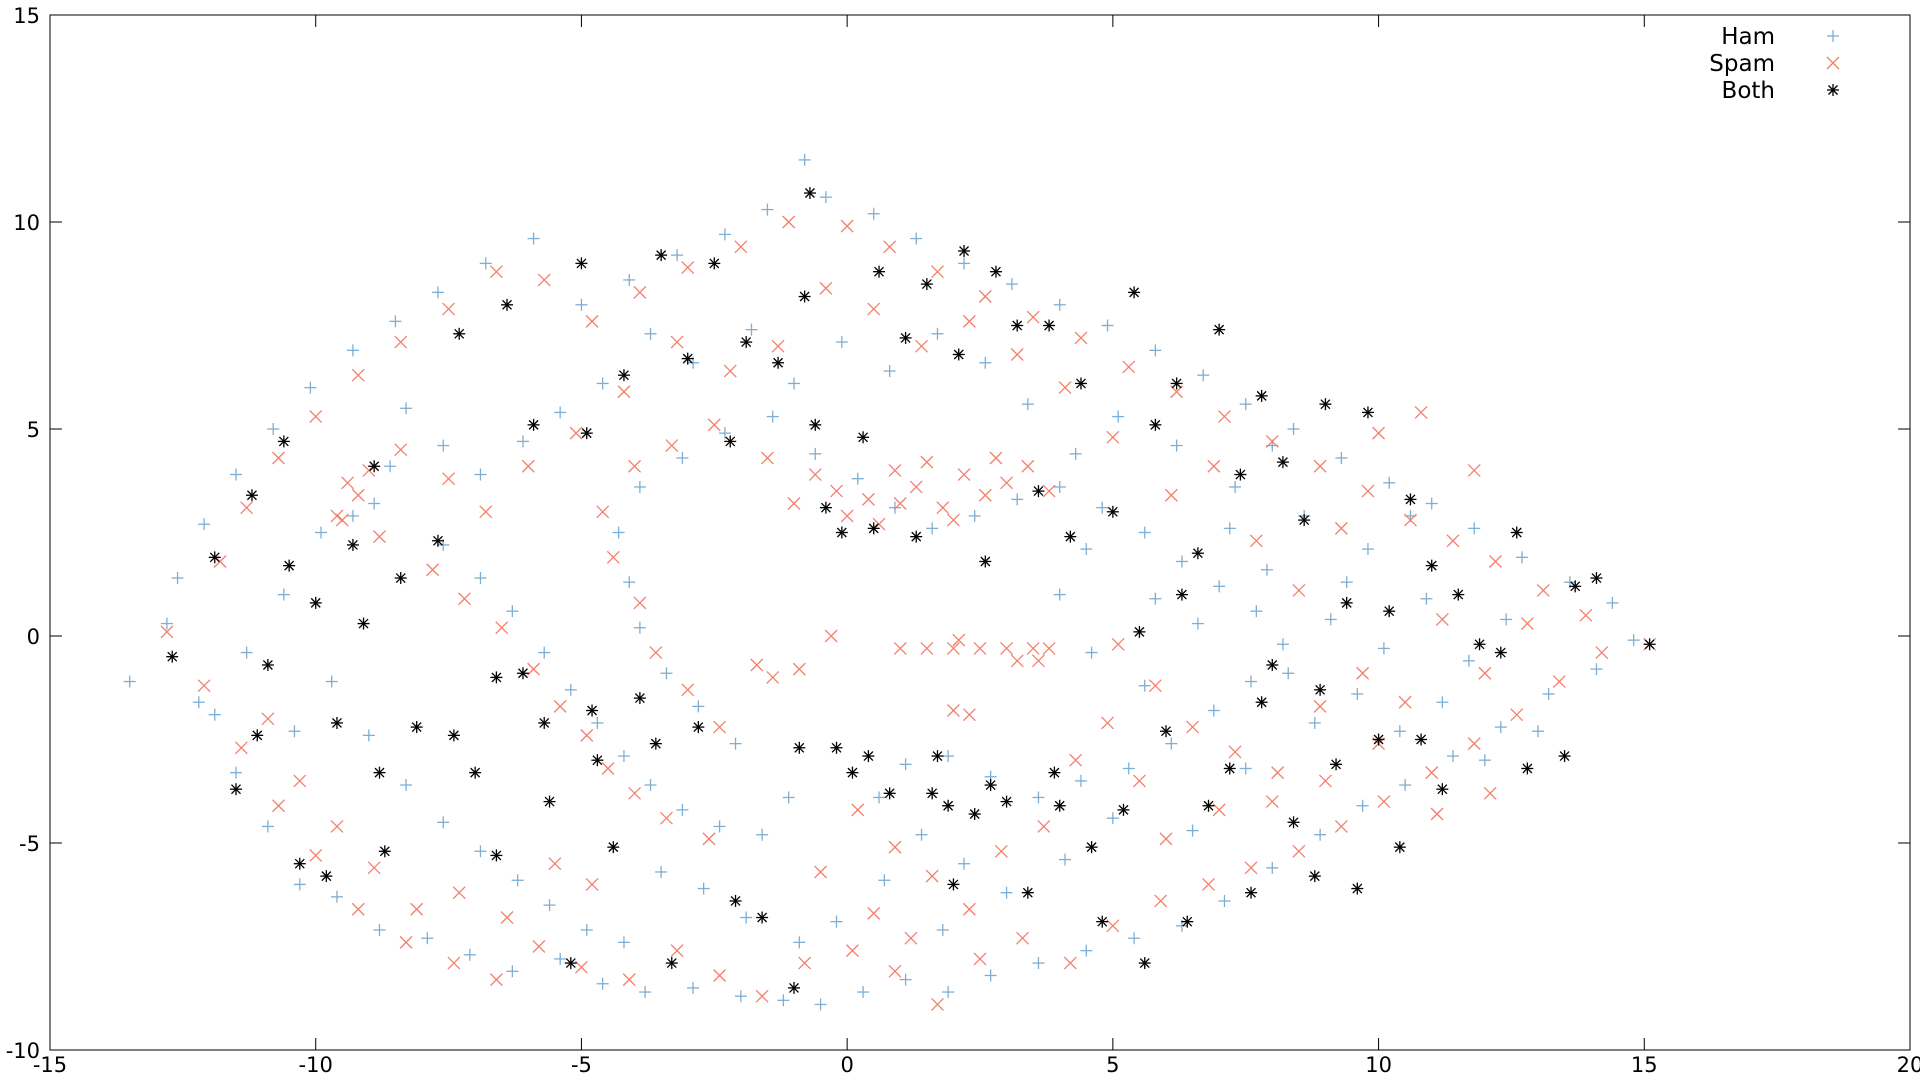 This screenshot has width=1920, height=1080. I want to click on y-tick-label: 5, so click(33, 430).